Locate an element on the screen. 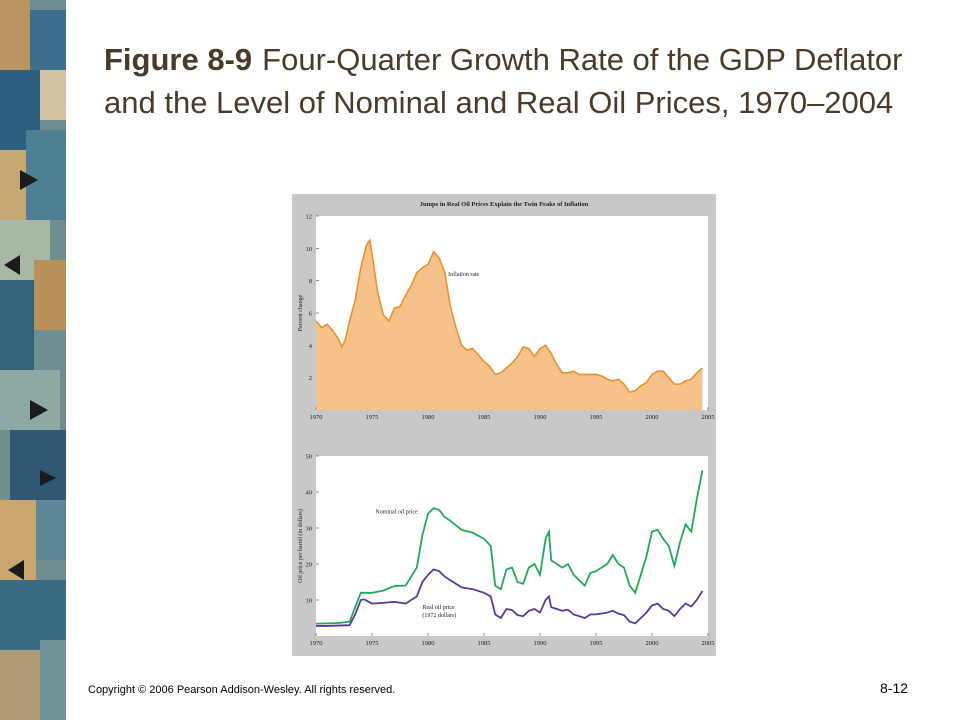 The width and height of the screenshot is (960, 720). y-tick-label: 2 is located at coordinates (310, 378).